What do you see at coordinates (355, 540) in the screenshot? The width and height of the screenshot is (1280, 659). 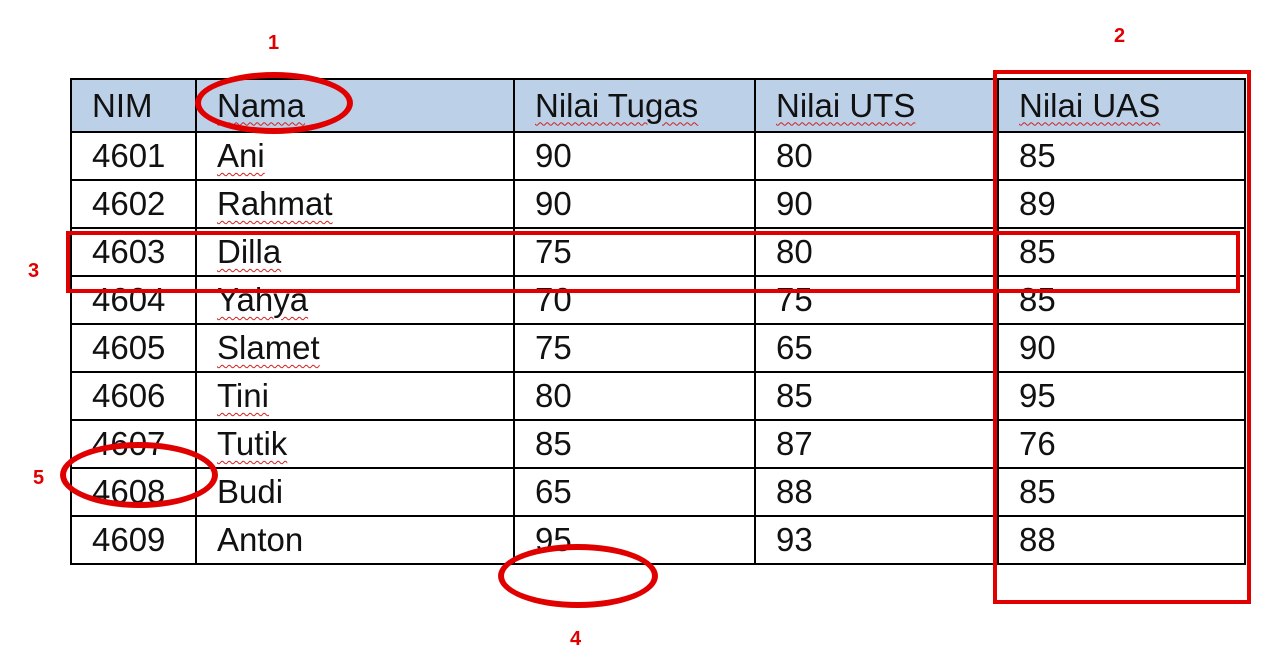 I see `cell-nama: Anton` at bounding box center [355, 540].